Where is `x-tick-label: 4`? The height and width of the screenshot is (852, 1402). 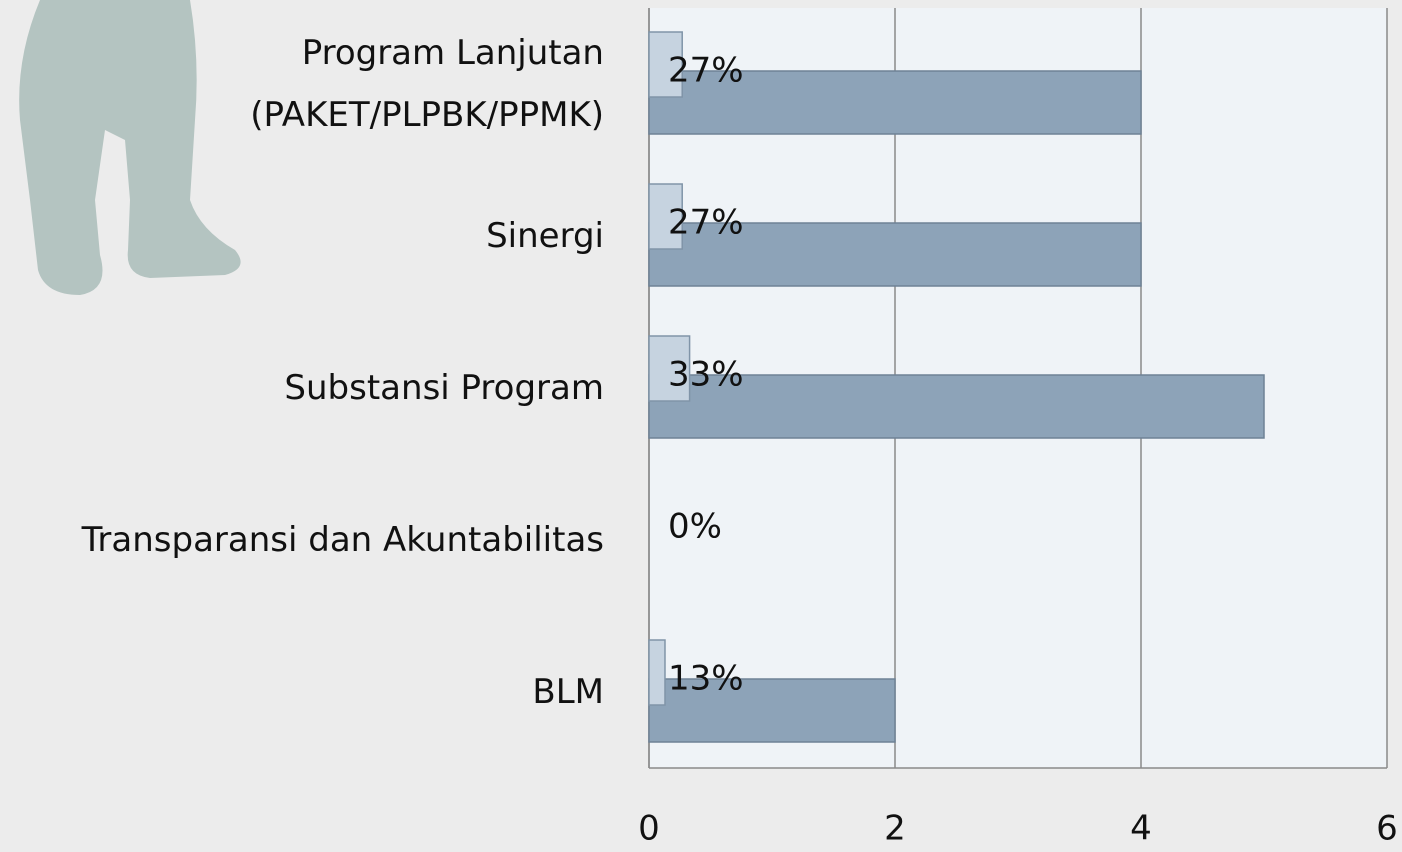 x-tick-label: 4 is located at coordinates (1141, 829).